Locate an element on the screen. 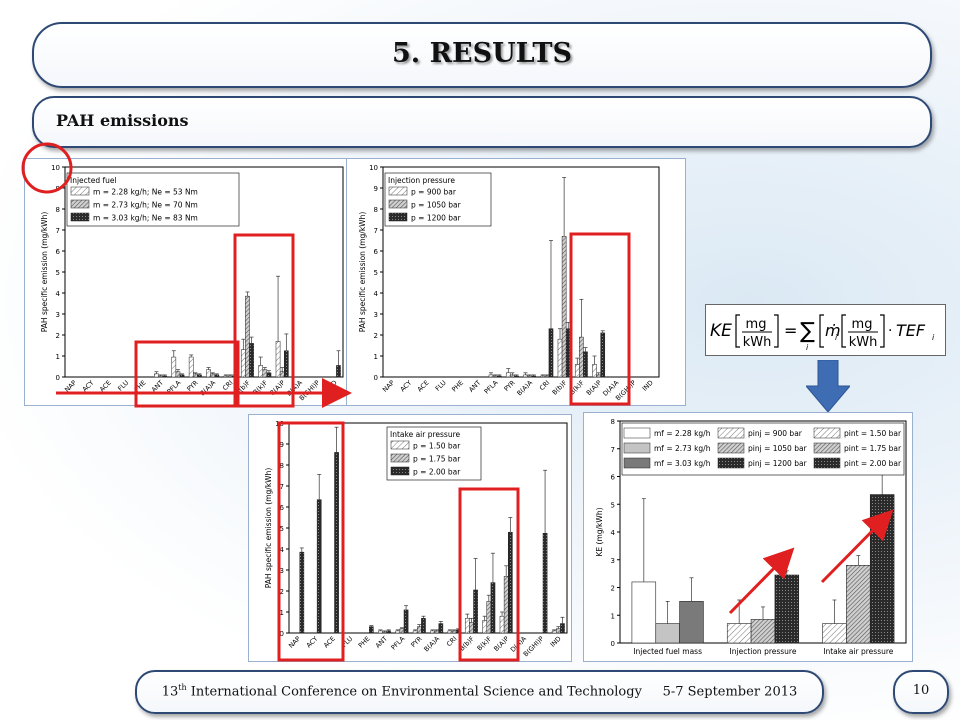 The width and height of the screenshot is (960, 720). y-tick-label: 9 is located at coordinates (282, 445).